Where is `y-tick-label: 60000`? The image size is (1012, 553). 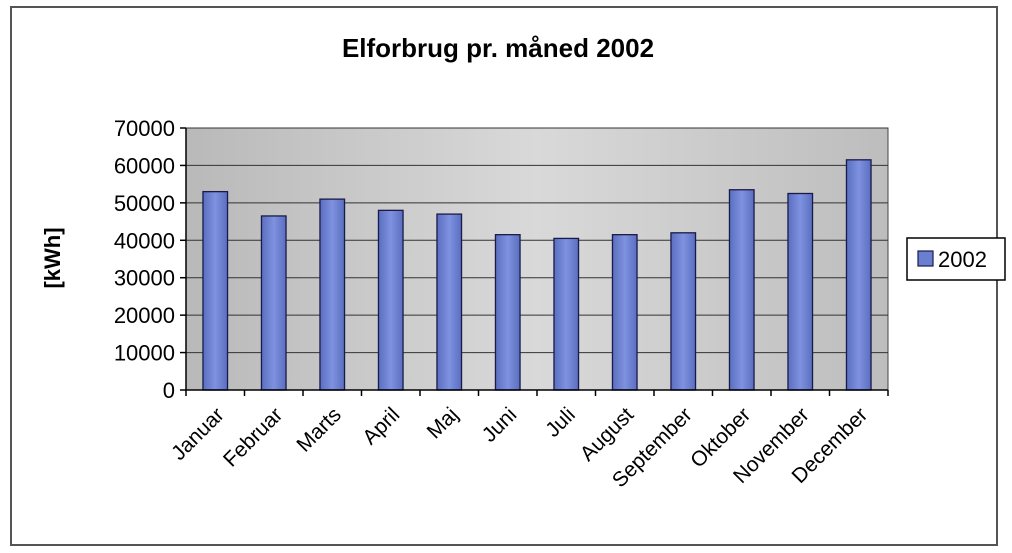
y-tick-label: 60000 is located at coordinates (144, 165).